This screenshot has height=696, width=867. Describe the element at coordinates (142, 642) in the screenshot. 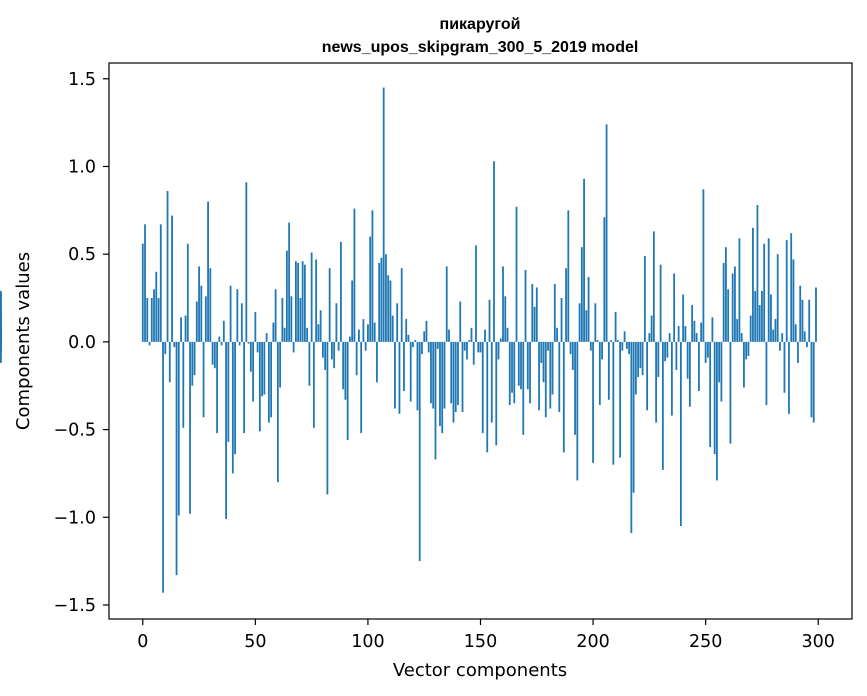

I see `x-tick-label: 0` at that location.